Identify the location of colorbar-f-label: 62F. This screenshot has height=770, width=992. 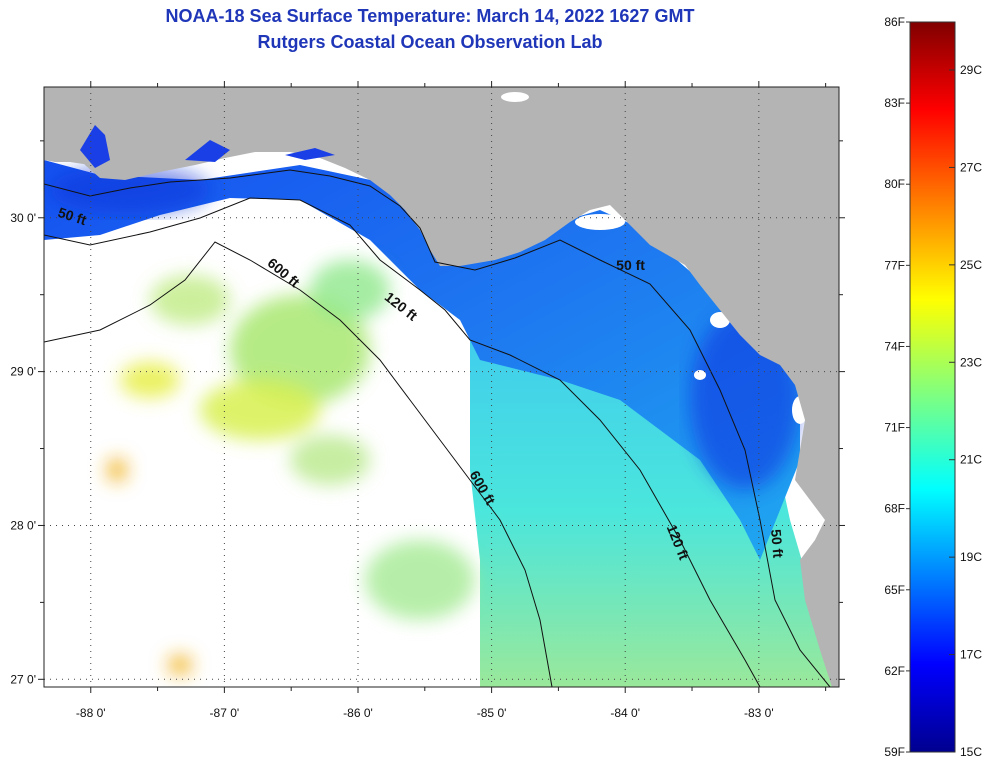
(894, 671).